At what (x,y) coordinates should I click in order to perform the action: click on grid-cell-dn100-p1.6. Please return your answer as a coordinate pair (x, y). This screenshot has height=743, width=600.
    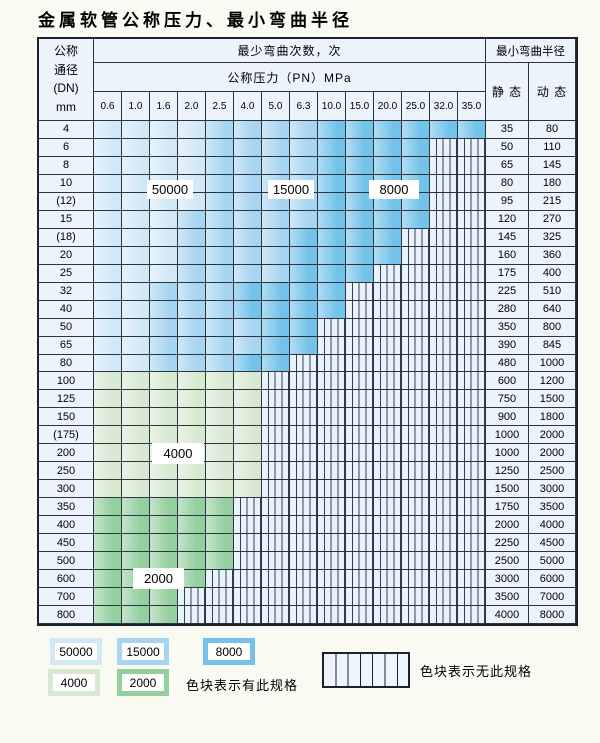
    Looking at the image, I should click on (164, 381).